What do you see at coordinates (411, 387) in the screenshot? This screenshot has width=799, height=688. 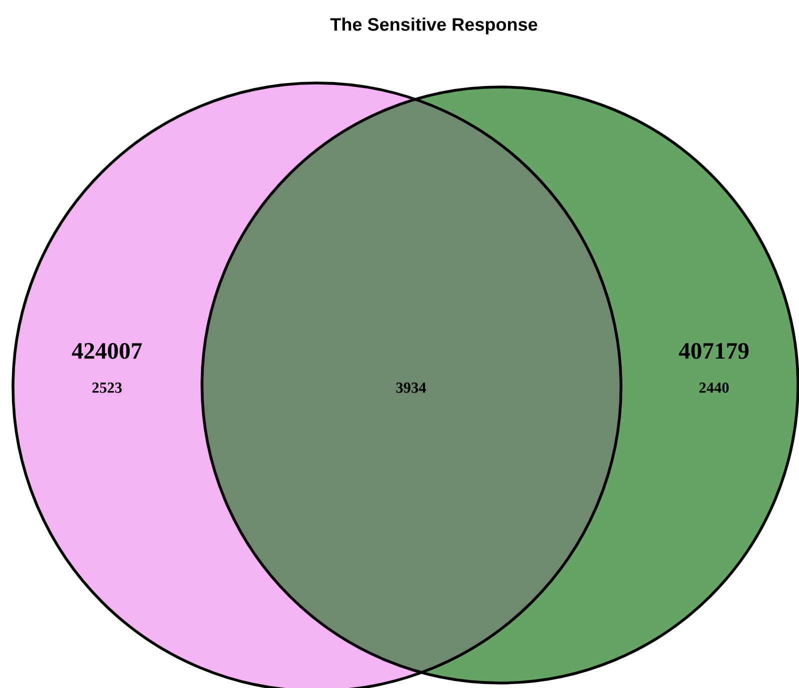 I see `text: 3934` at bounding box center [411, 387].